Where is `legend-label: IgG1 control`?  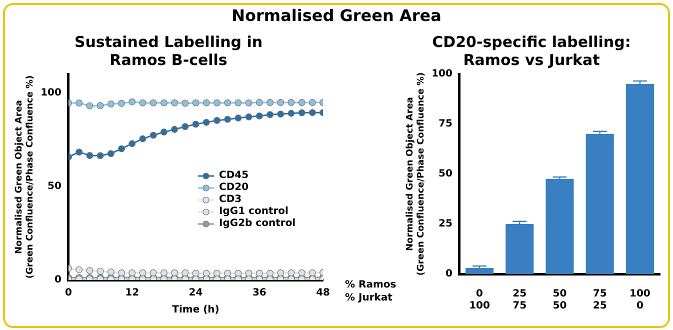
legend-label: IgG1 control is located at coordinates (253, 212).